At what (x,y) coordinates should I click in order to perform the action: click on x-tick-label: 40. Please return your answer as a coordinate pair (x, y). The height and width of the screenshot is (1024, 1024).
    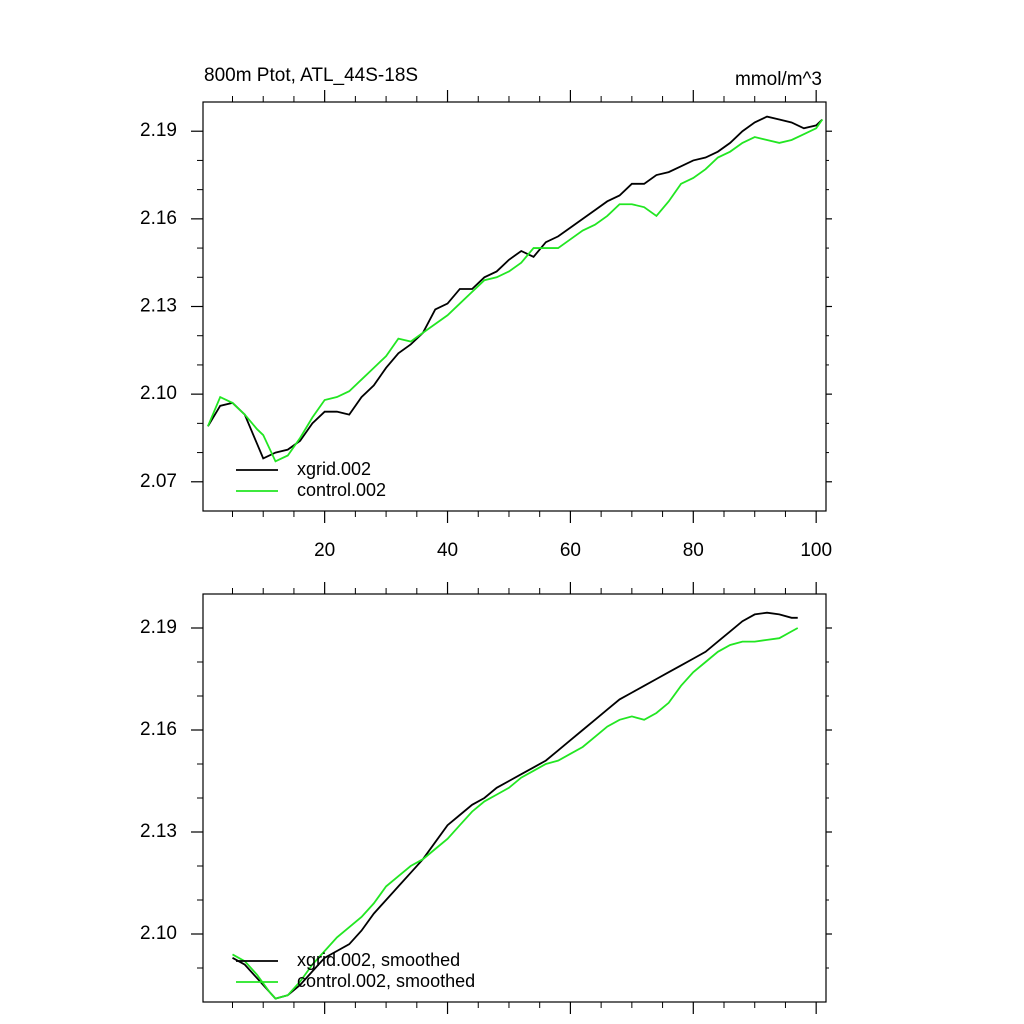
    Looking at the image, I should click on (447, 550).